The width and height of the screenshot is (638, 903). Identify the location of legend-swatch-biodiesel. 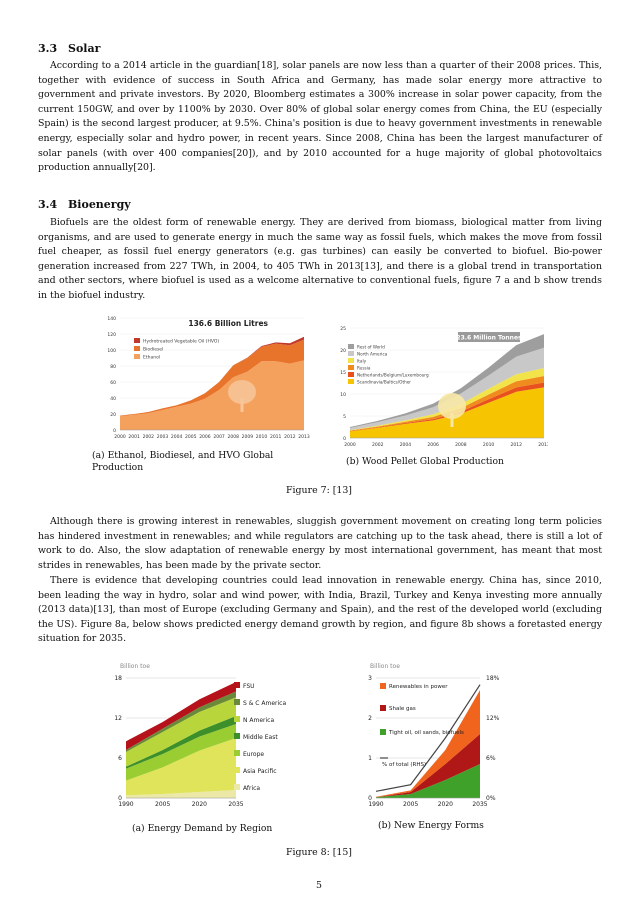
(137, 348).